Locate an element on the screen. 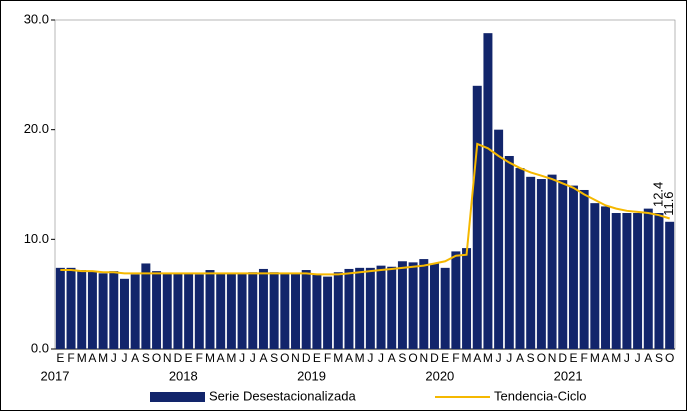  legend-swatch is located at coordinates (177, 397).